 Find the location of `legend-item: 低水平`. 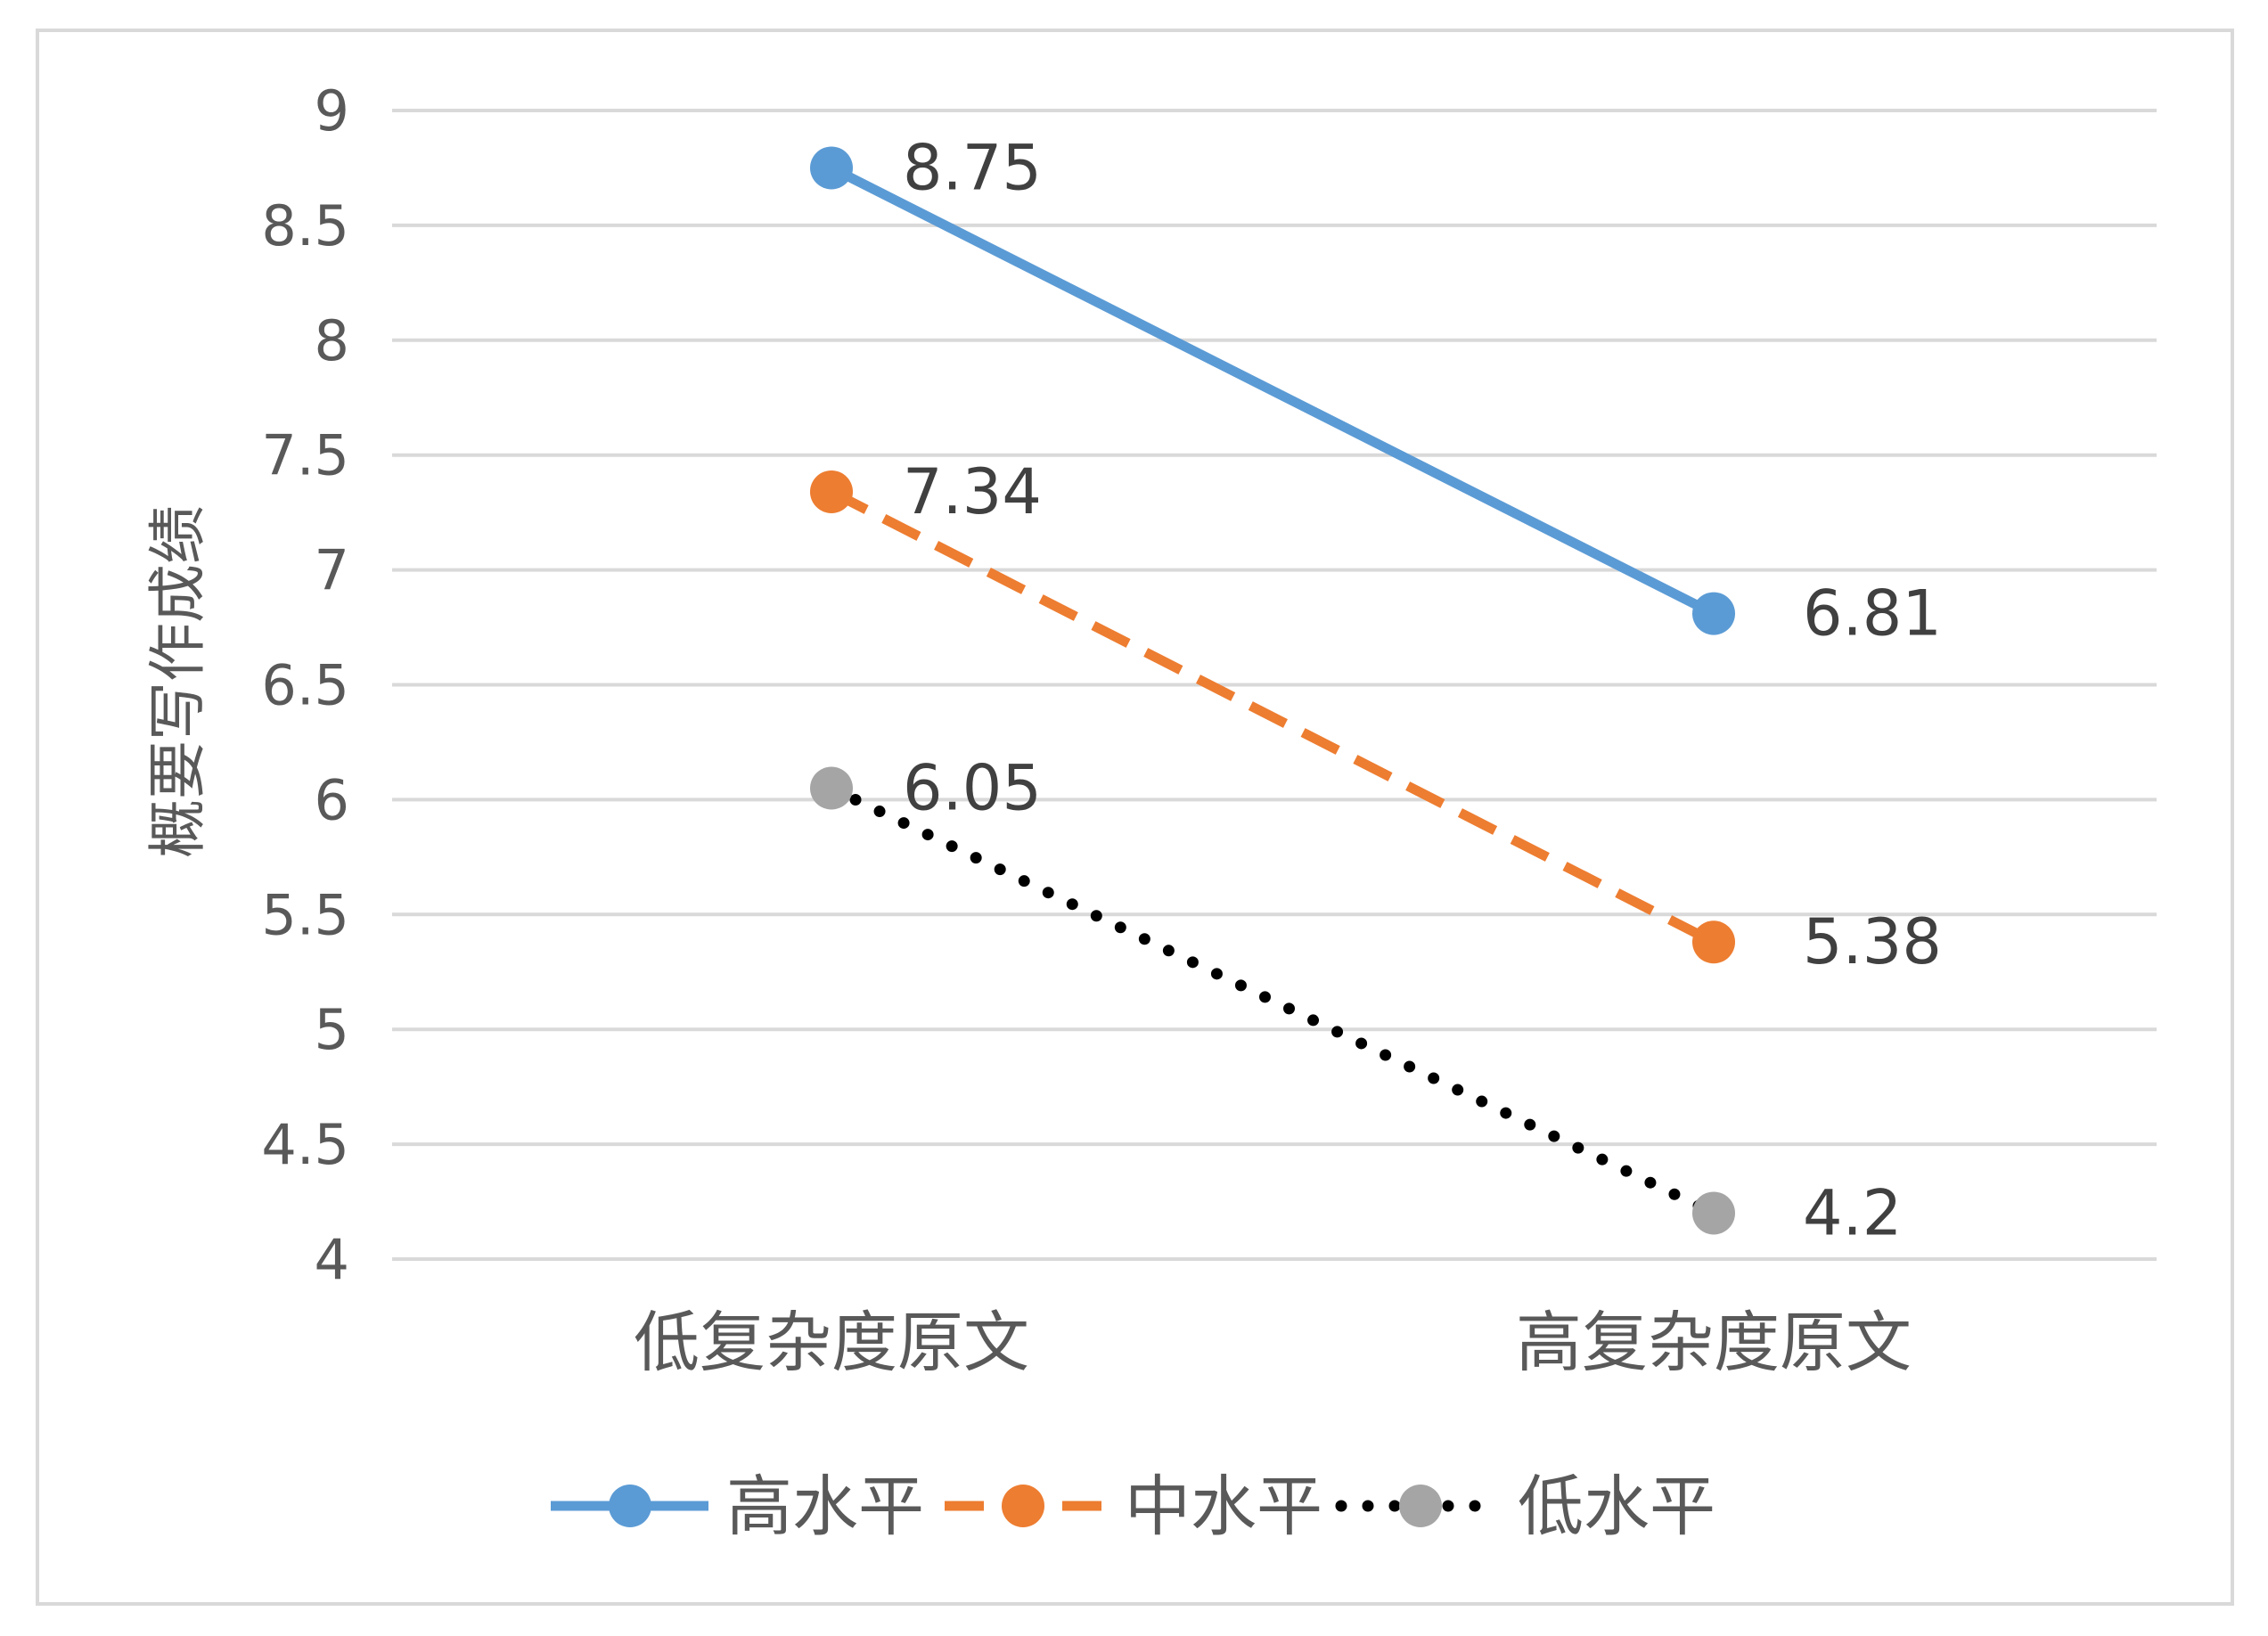

legend-item: 低水平 is located at coordinates (1525, 1506).